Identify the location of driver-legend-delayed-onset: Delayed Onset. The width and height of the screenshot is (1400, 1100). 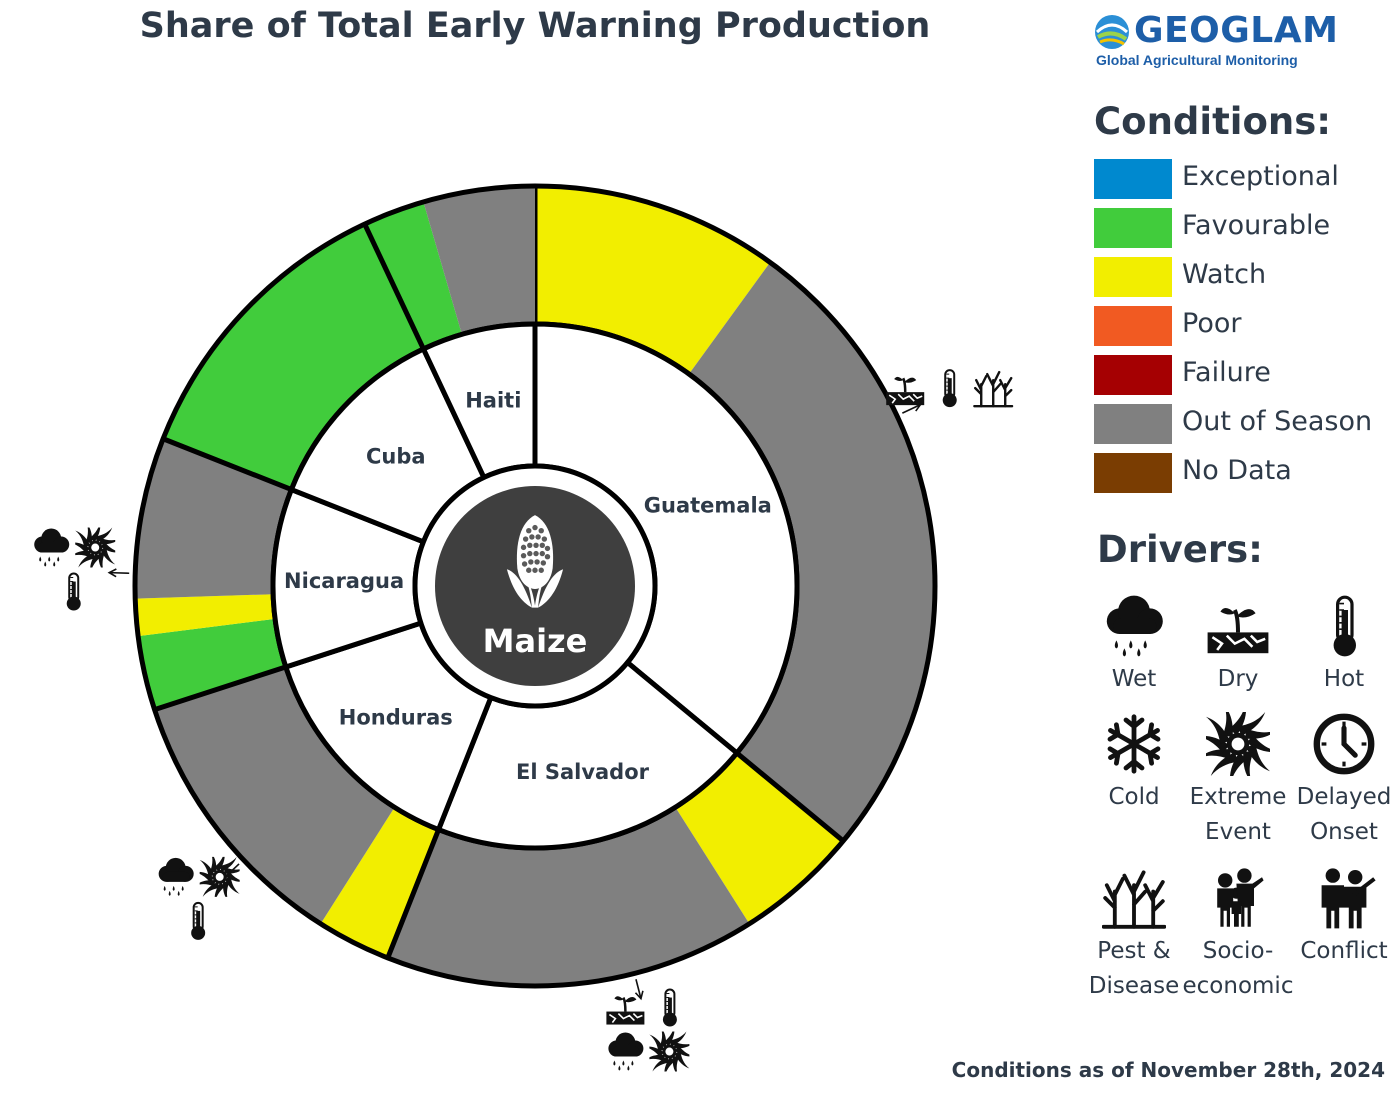
(1342, 781).